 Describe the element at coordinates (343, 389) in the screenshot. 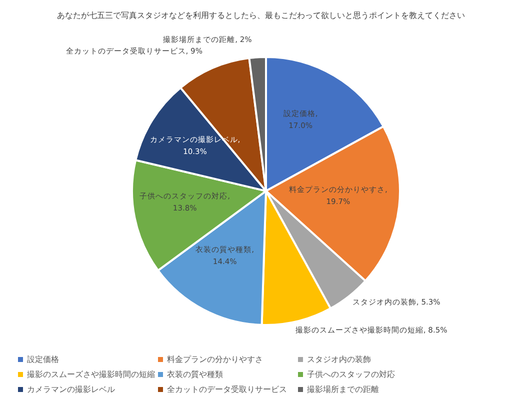

I see `legend-label: 撮影場所までの距離` at that location.